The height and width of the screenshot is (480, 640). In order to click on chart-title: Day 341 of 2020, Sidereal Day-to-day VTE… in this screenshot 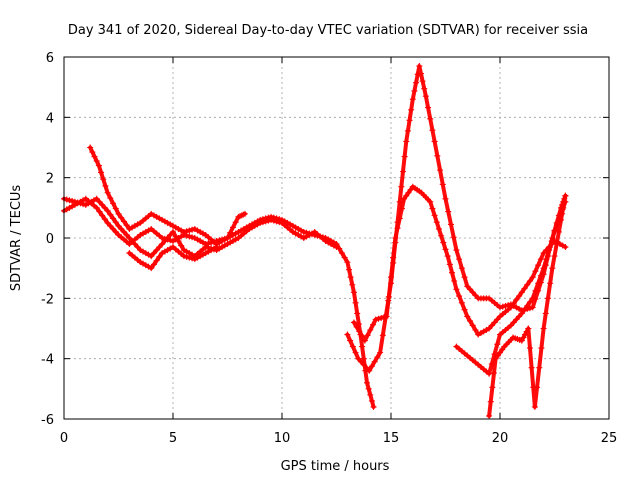, I will do `click(328, 30)`.